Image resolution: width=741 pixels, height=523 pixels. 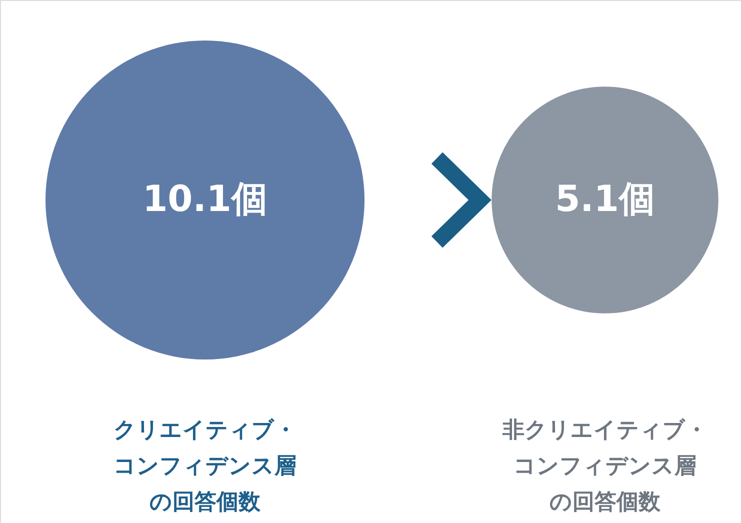 I want to click on category-label: 非クリエイティブ・コンフィデンス層の回答個数, so click(x=605, y=466).